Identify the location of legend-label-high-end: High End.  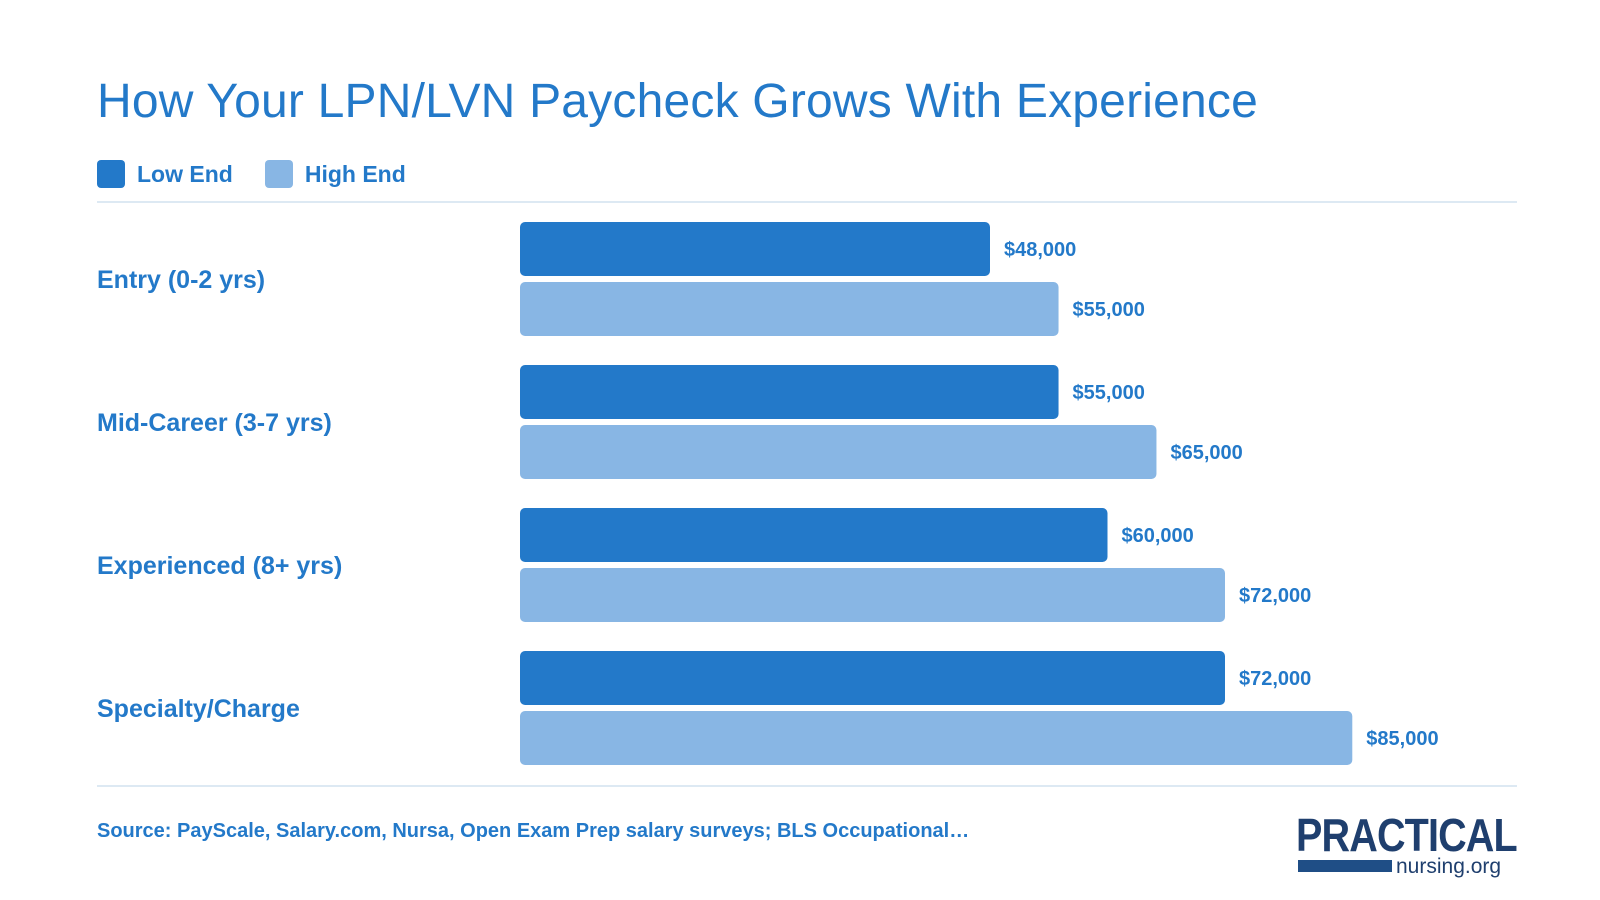
(355, 173).